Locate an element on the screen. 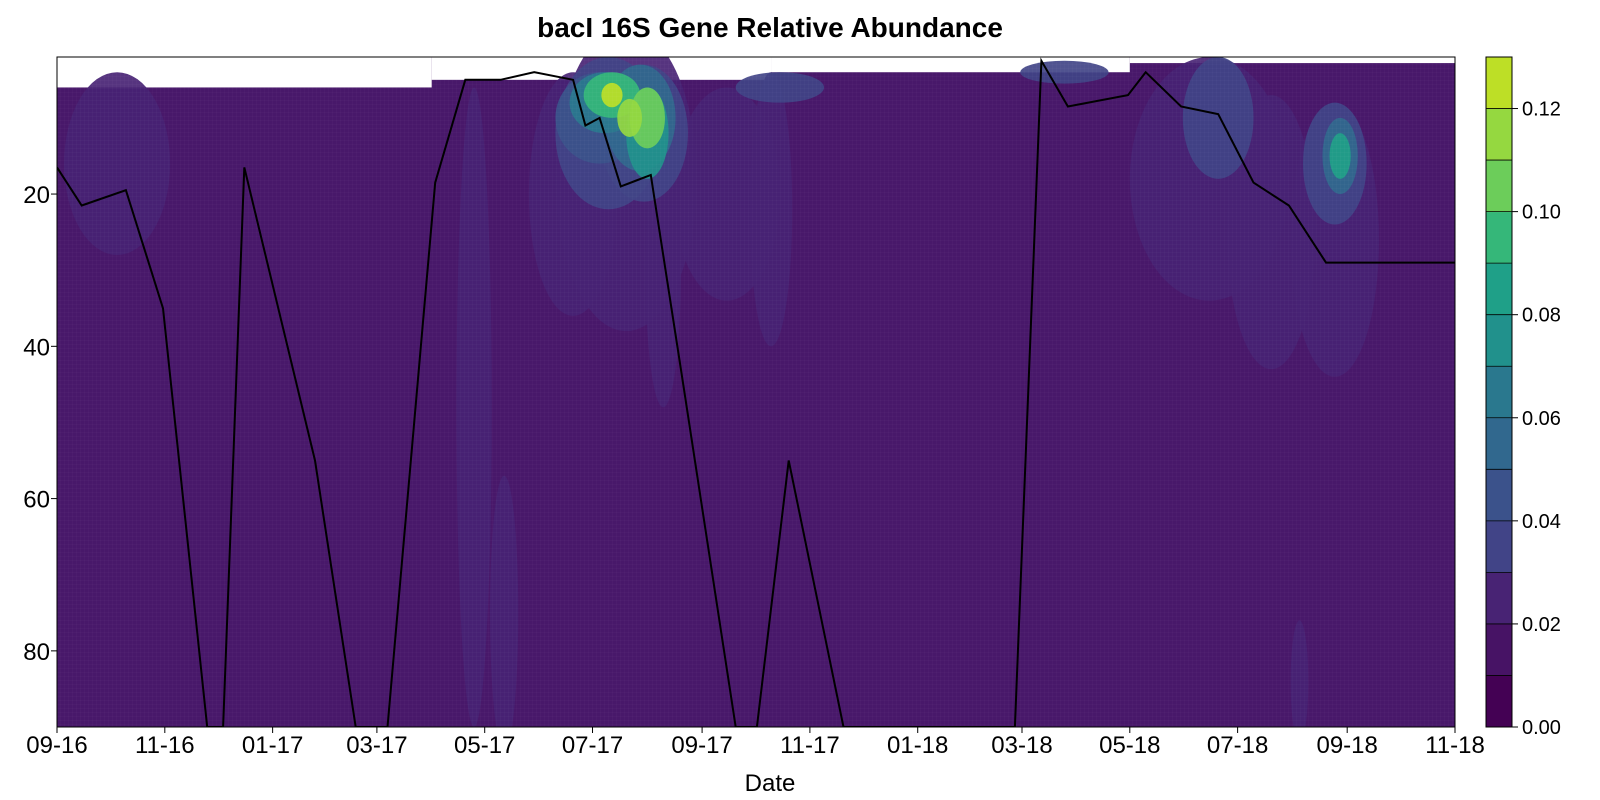 Image resolution: width=1600 pixels, height=800 pixels. x-axis-label: Date is located at coordinates (770, 783).